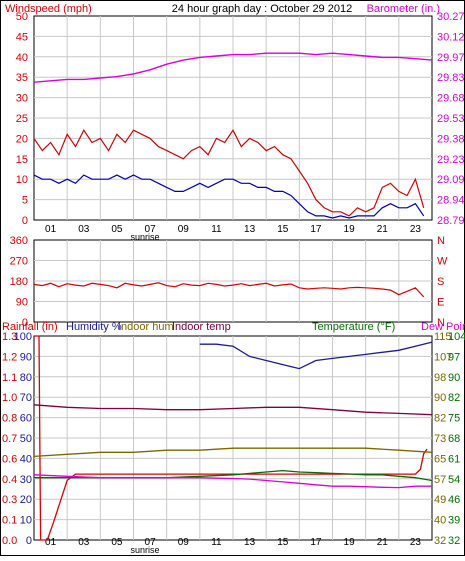  I want to click on windspeed-tick-label: 0, so click(25, 221).